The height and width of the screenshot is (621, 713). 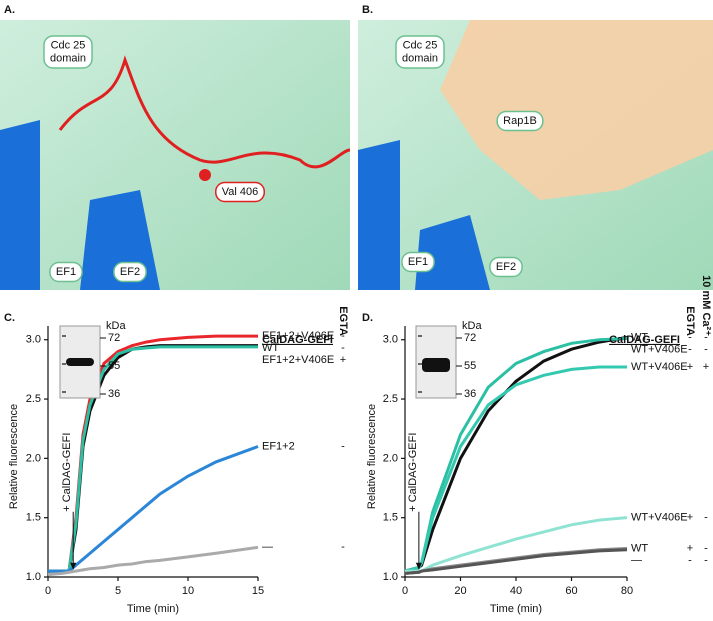 What do you see at coordinates (188, 591) in the screenshot?
I see `x-tick-label: 10` at bounding box center [188, 591].